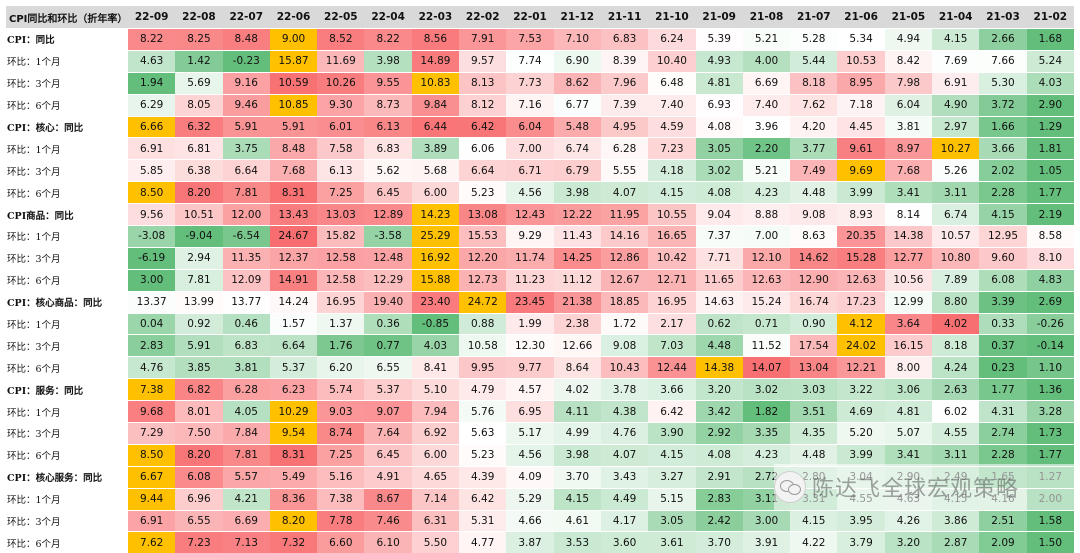  I want to click on value-cell: 16.15, so click(908, 346).